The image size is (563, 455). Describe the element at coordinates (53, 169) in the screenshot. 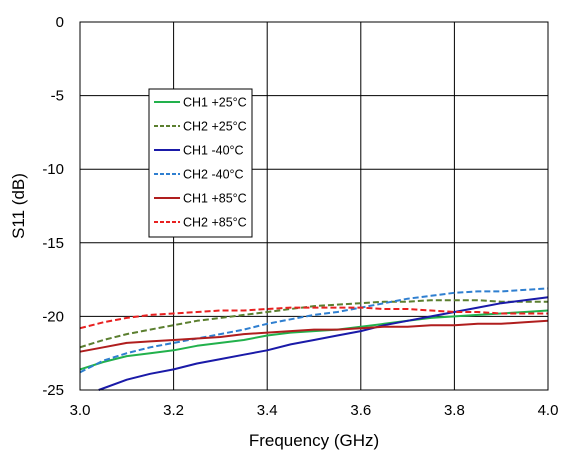

I see `y-tick-label: -10` at that location.